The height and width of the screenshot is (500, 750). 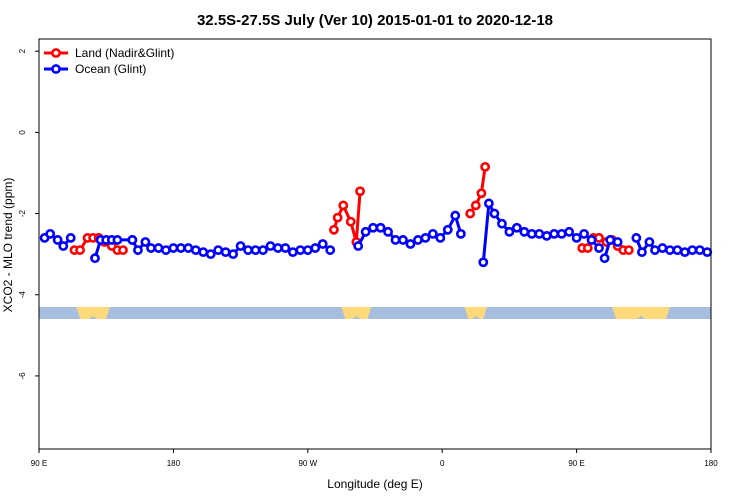 What do you see at coordinates (22, 213) in the screenshot?
I see `y-tick-label: -2` at bounding box center [22, 213].